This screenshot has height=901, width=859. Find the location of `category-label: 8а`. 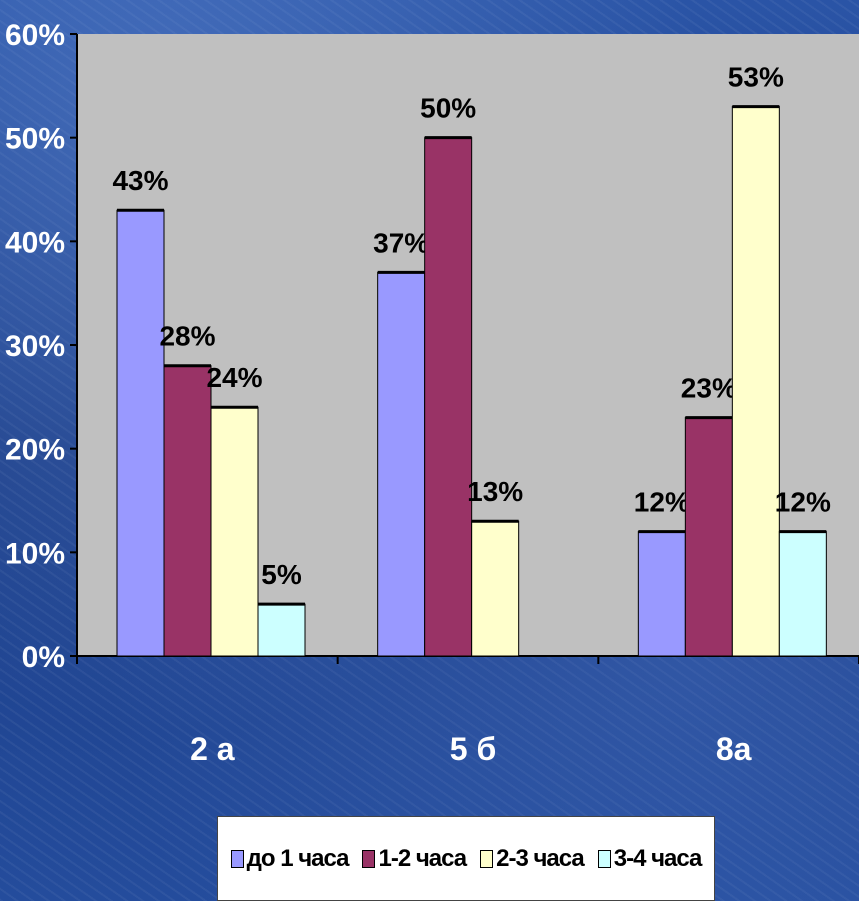

category-label: 8а is located at coordinates (734, 749).